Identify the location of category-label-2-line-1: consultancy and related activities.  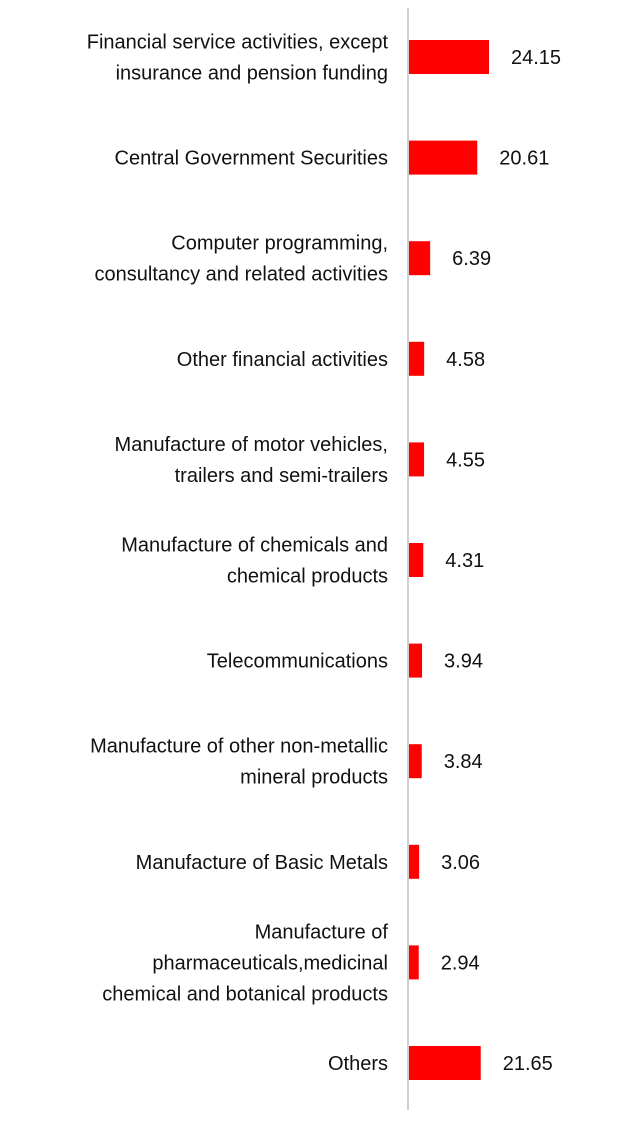
(242, 275).